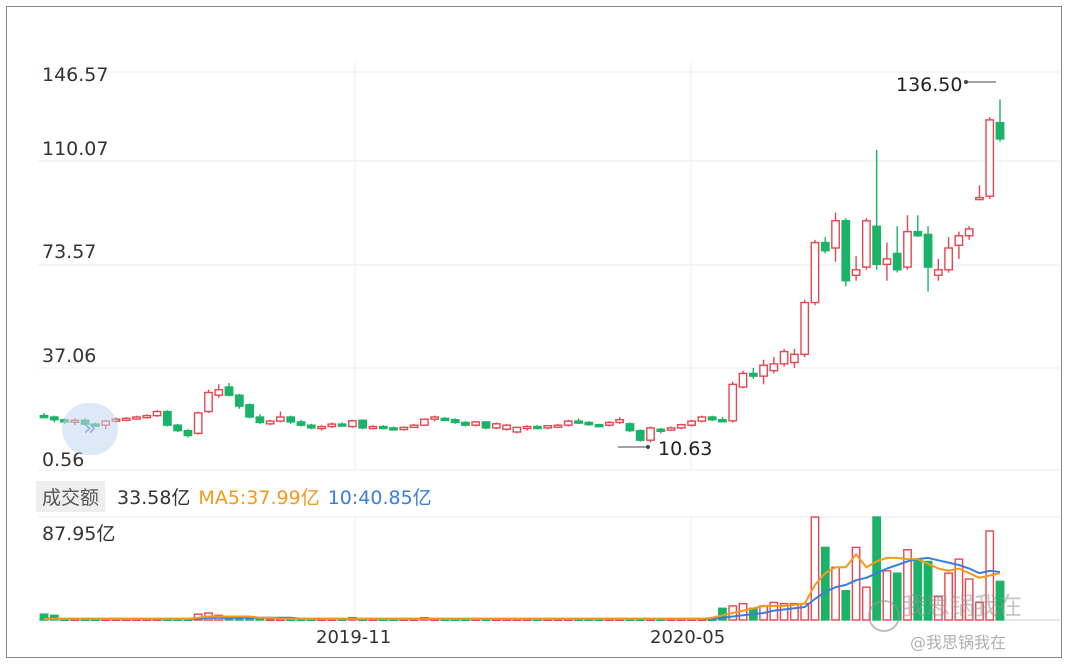 The image size is (1070, 666). I want to click on low-leader-dot, so click(648, 447).